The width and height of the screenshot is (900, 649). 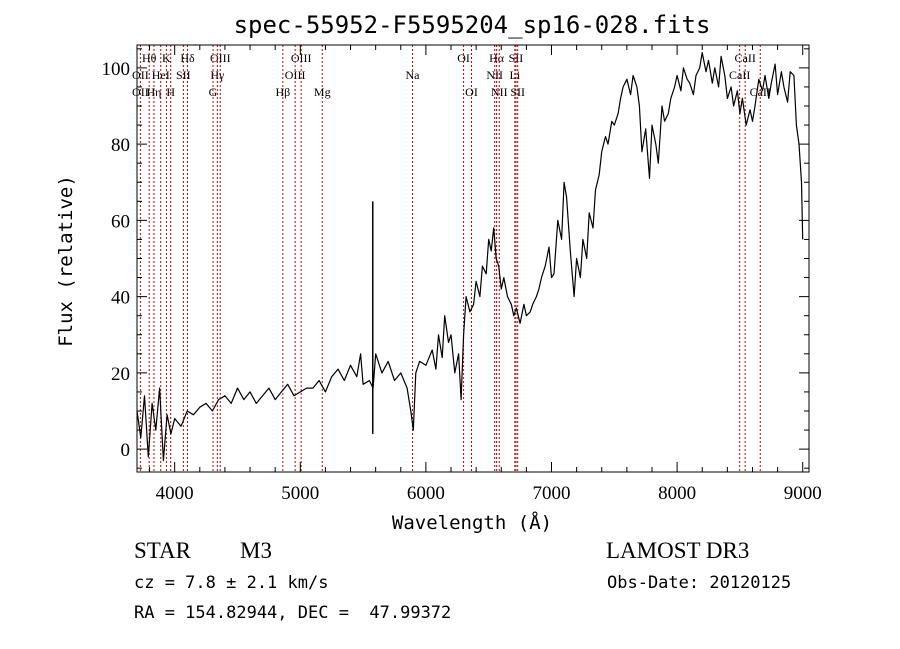 I want to click on spectral-line-label: Na, so click(x=412, y=75).